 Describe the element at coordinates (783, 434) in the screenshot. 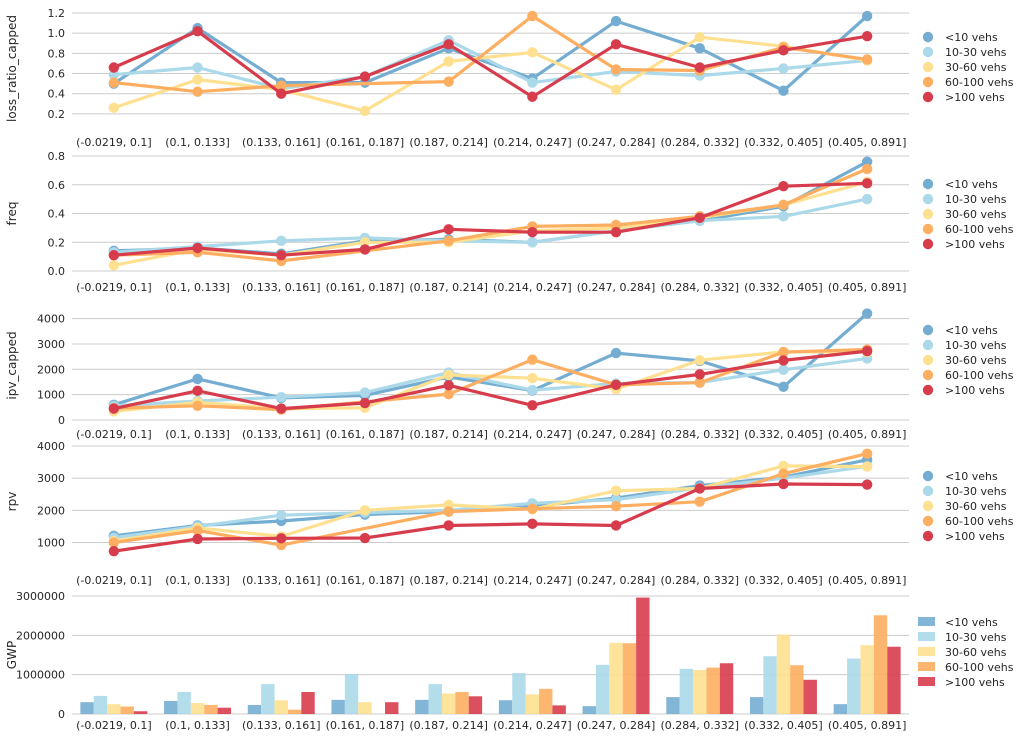

I see `x-tick-label: (0.332, 0.405]` at that location.